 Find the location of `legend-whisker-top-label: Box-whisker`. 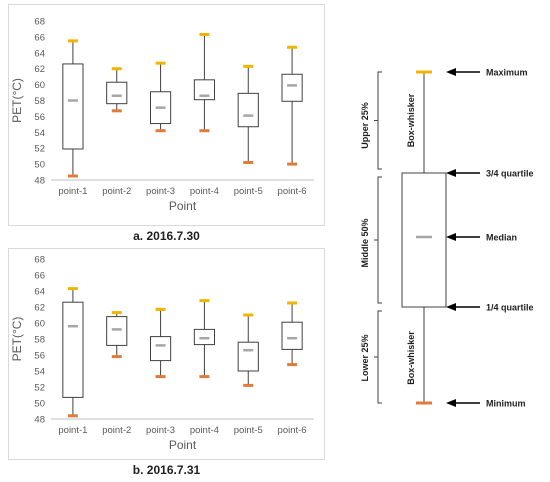

legend-whisker-top-label: Box-whisker is located at coordinates (411, 120).